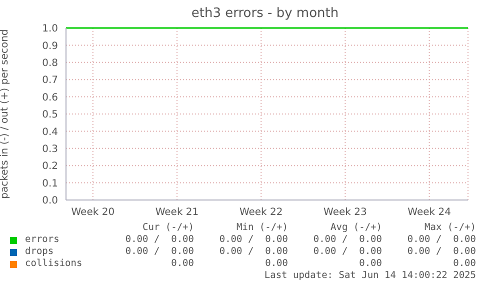  Describe the element at coordinates (177, 212) in the screenshot. I see `x-tick-label: Week 21` at that location.